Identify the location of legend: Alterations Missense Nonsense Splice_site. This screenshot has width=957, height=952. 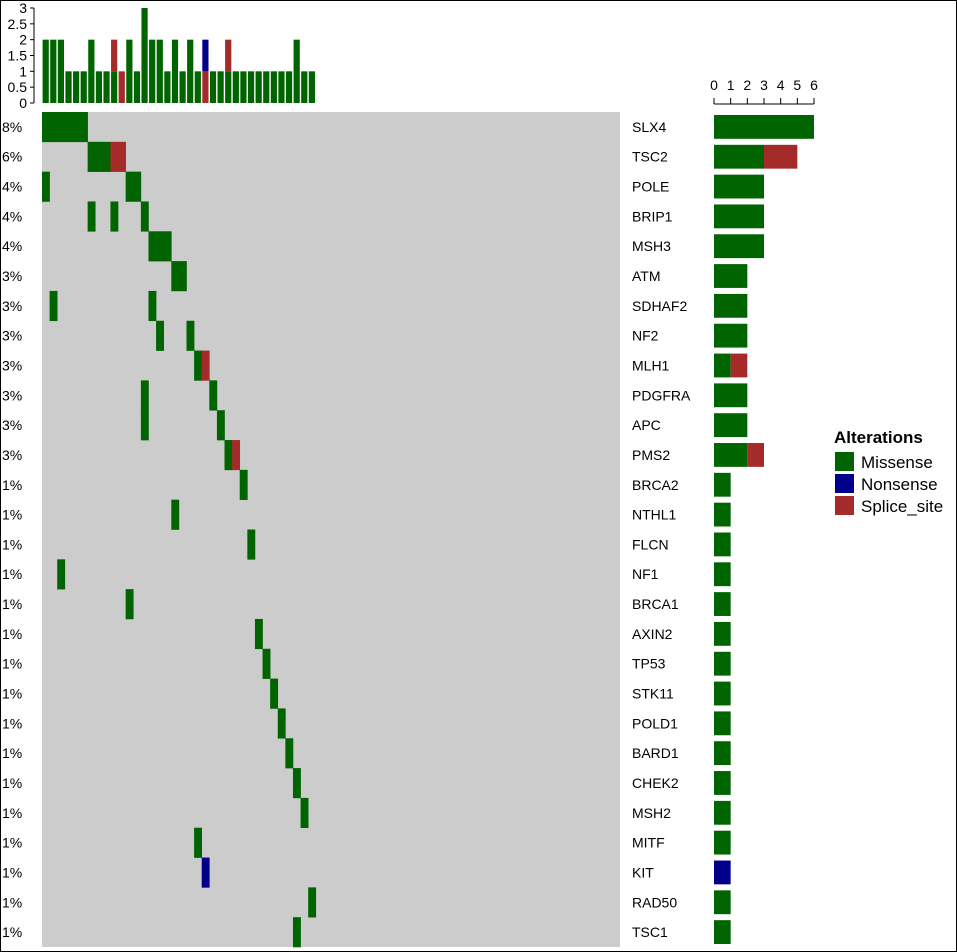
(888, 472).